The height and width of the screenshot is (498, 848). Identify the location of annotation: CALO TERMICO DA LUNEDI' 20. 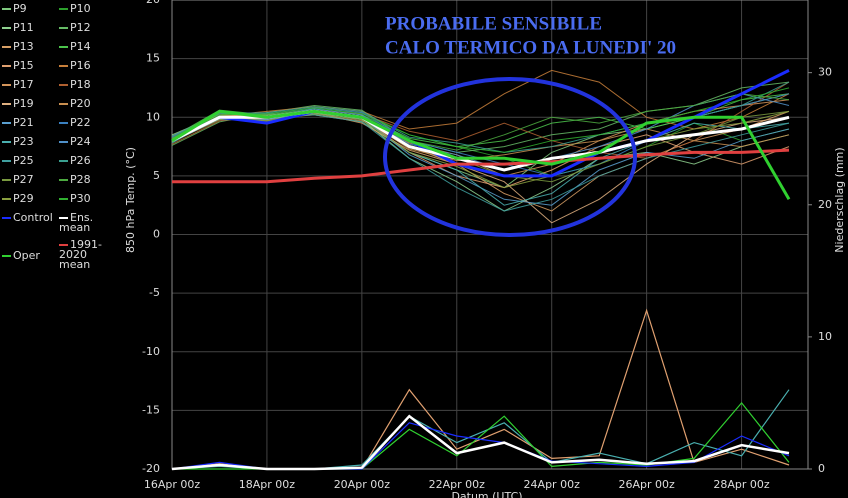
(530, 47).